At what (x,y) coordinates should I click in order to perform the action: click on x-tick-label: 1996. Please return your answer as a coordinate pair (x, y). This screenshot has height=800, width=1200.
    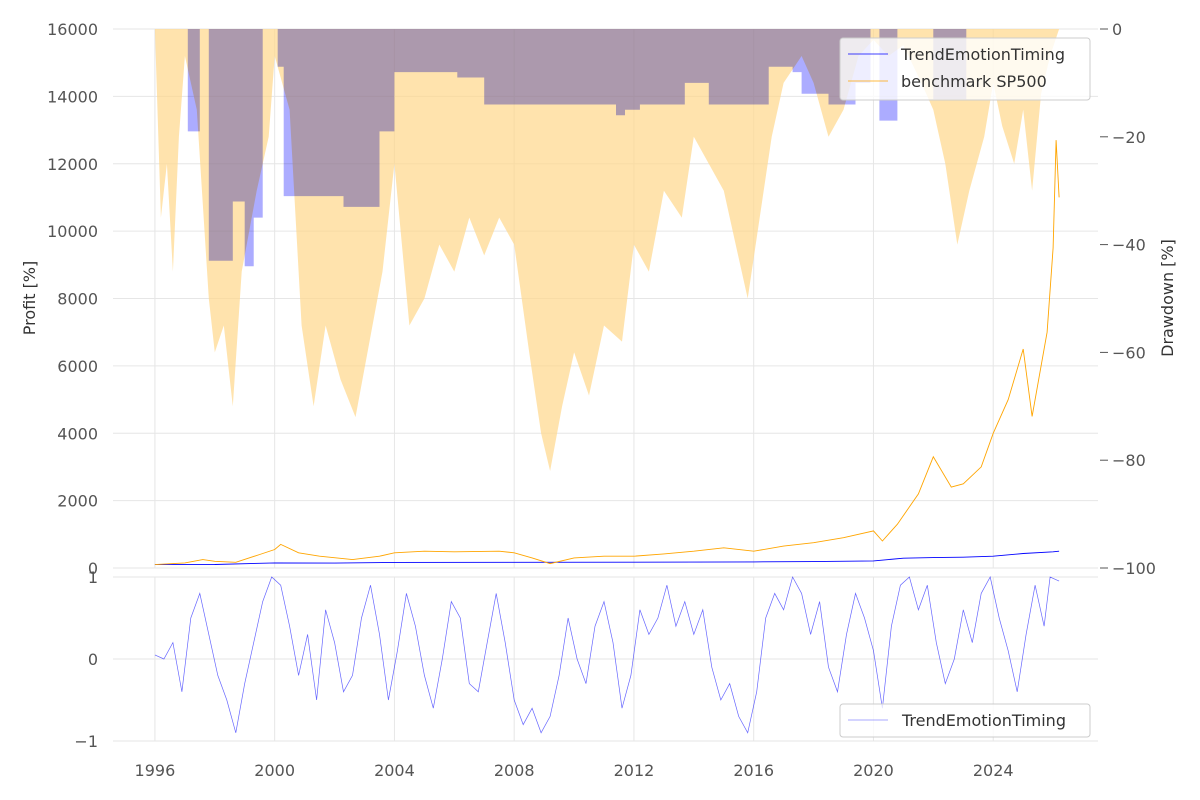
    Looking at the image, I should click on (155, 770).